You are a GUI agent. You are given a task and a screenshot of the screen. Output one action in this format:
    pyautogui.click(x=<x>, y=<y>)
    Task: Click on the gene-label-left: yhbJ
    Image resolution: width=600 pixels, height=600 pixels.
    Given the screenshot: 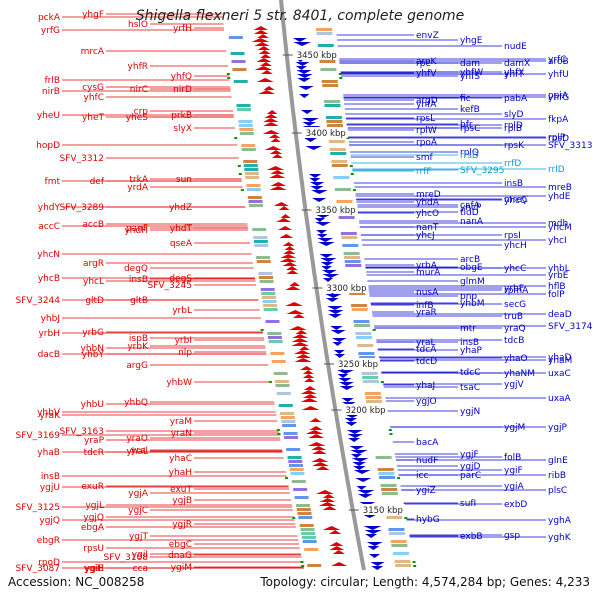 What is the action you would take?
    pyautogui.click(x=50, y=319)
    